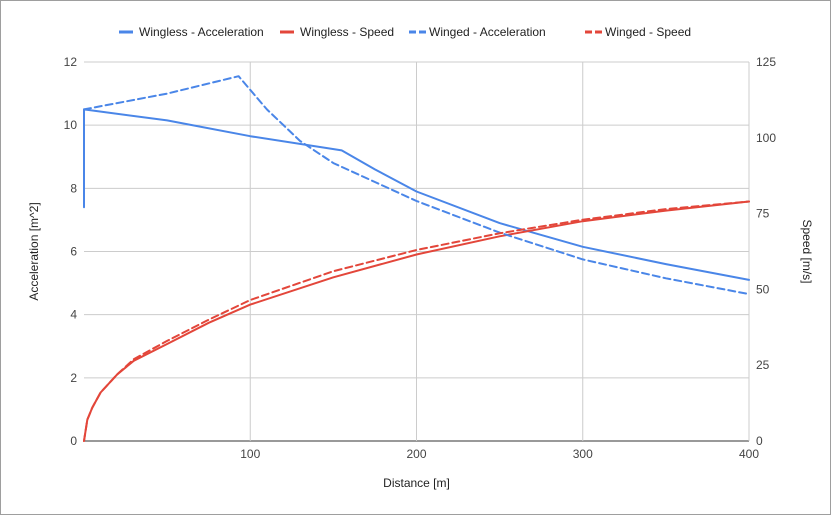 The image size is (831, 516). Describe the element at coordinates (766, 251) in the screenshot. I see `y-right-axis-ticks: 0 25 50 75 100 125` at that location.